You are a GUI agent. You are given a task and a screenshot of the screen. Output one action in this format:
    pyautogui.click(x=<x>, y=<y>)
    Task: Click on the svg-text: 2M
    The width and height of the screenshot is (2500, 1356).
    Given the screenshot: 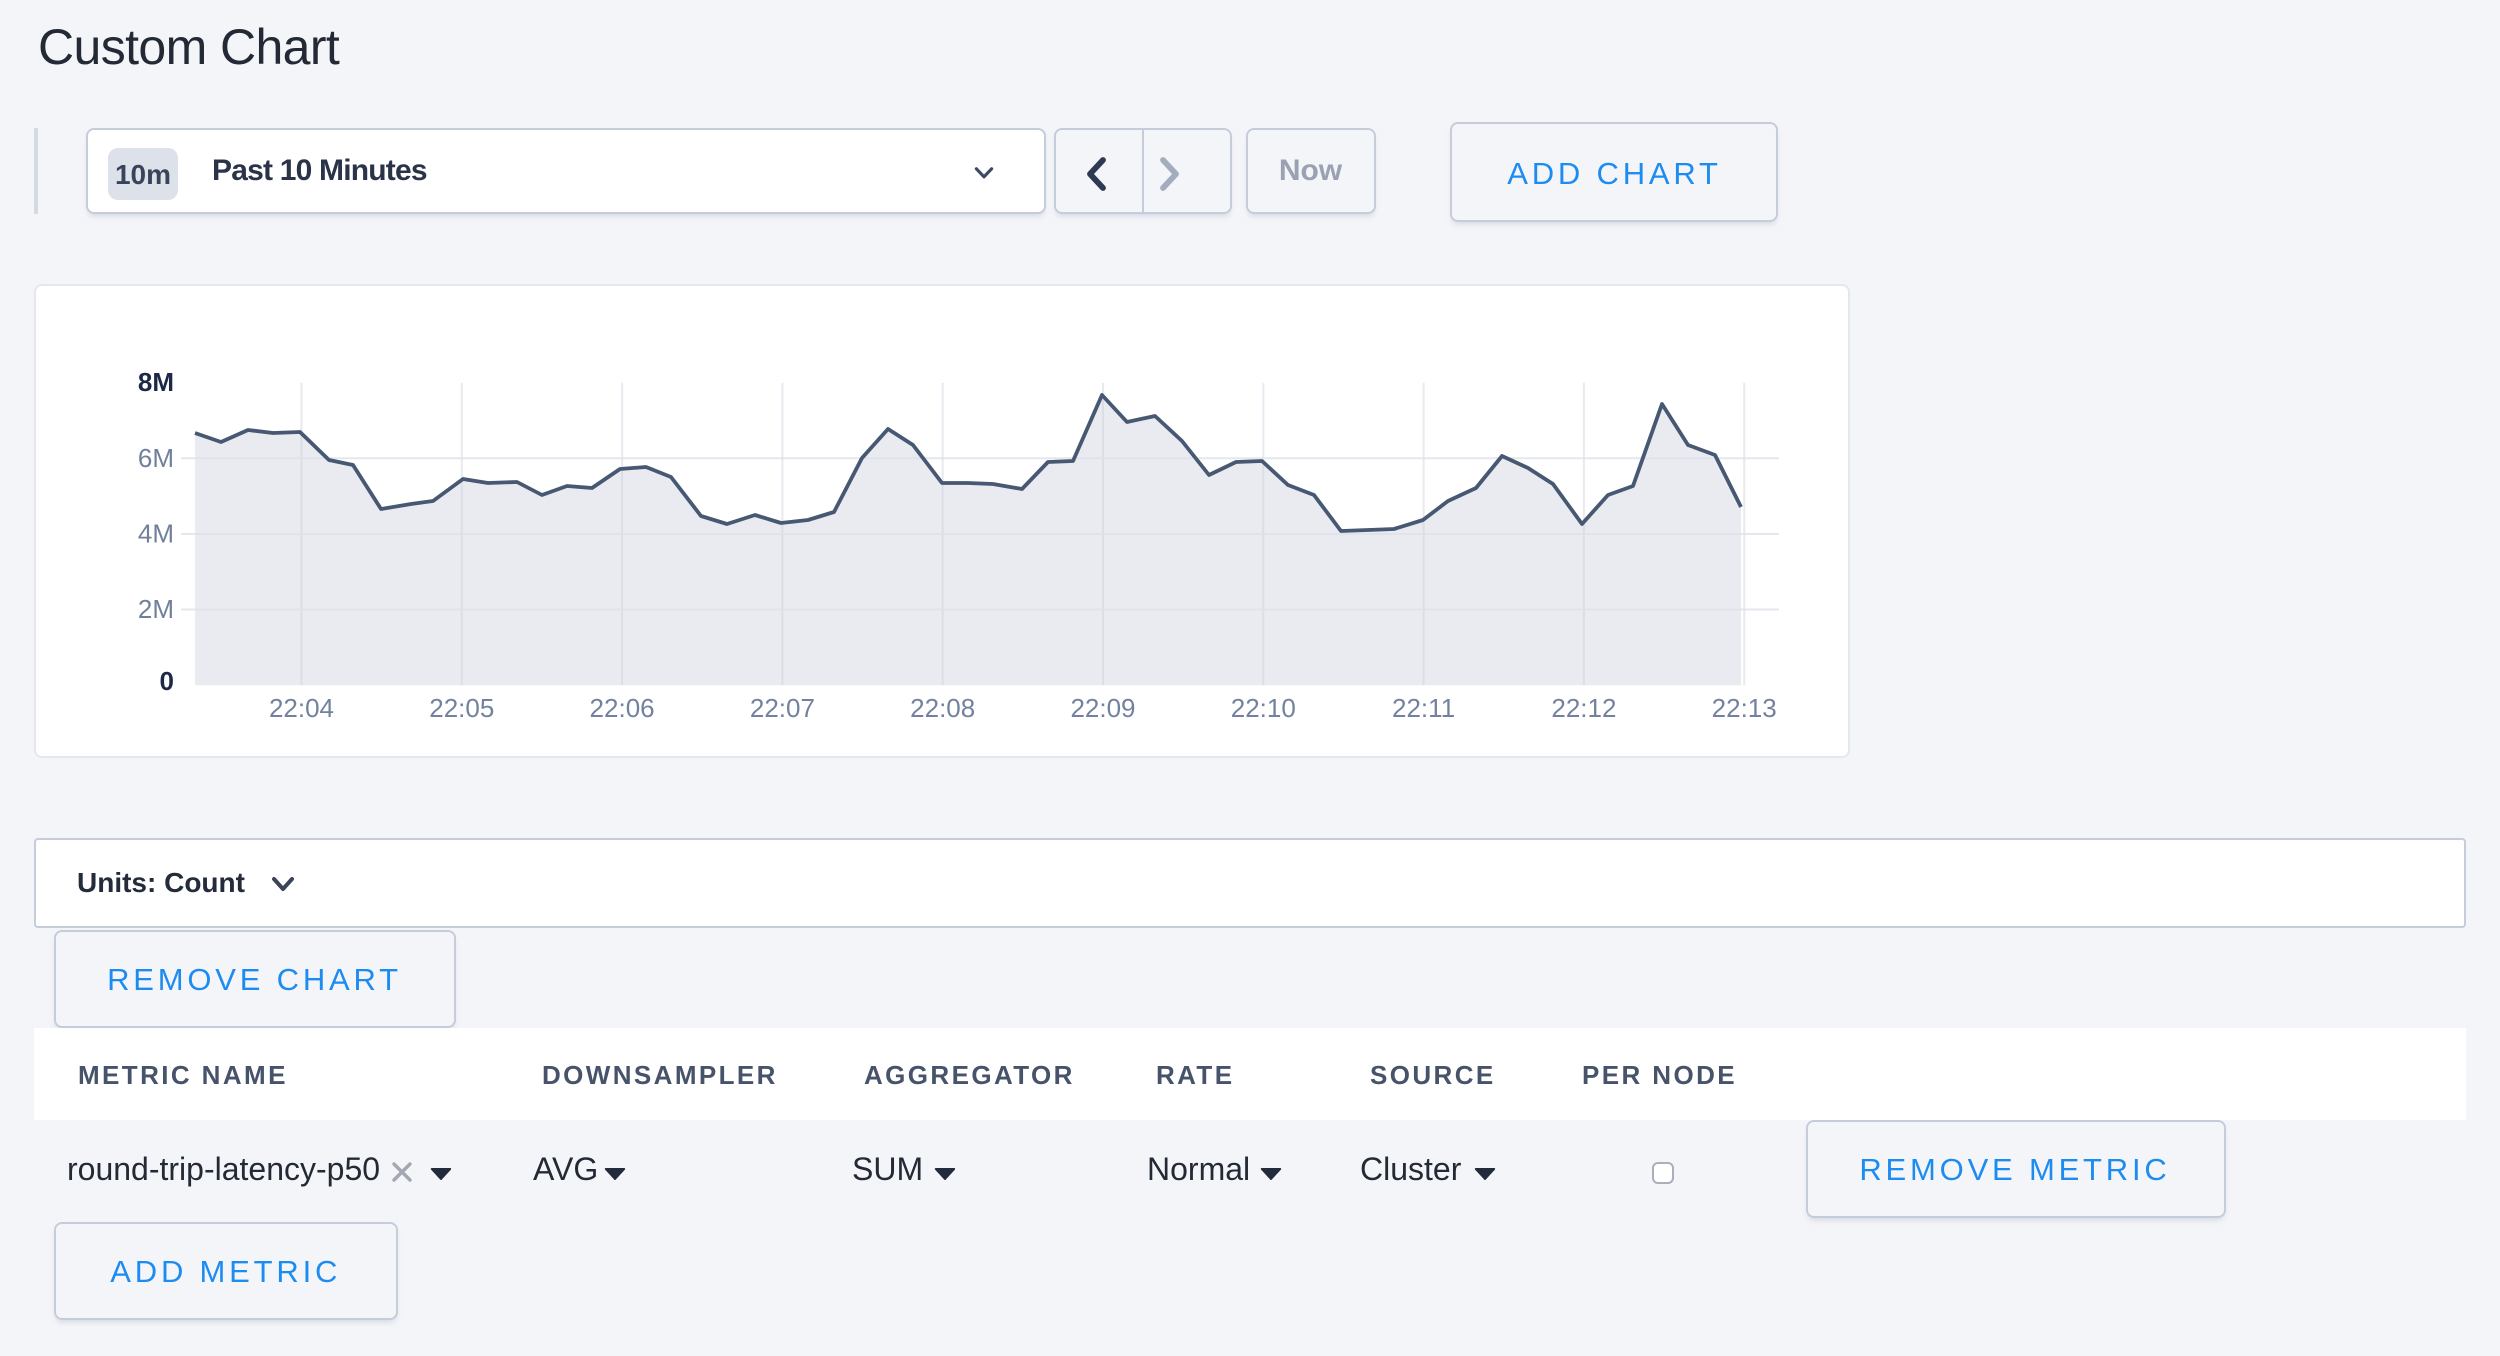 What is the action you would take?
    pyautogui.click(x=156, y=608)
    